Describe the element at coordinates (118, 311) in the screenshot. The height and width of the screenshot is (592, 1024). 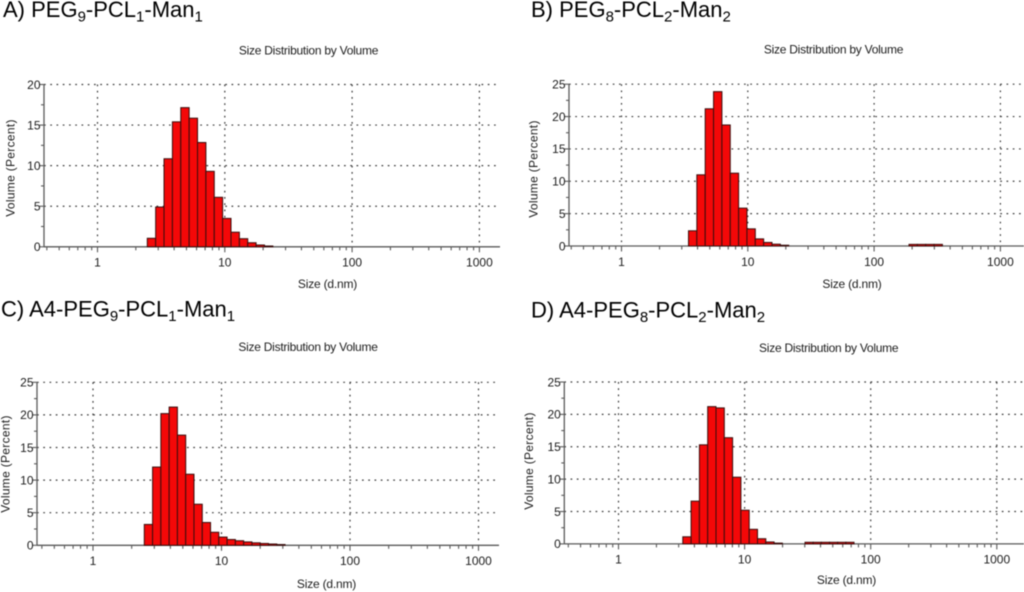
I see `svg-text: C) A4-PEG9-PCL1-Man1` at that location.